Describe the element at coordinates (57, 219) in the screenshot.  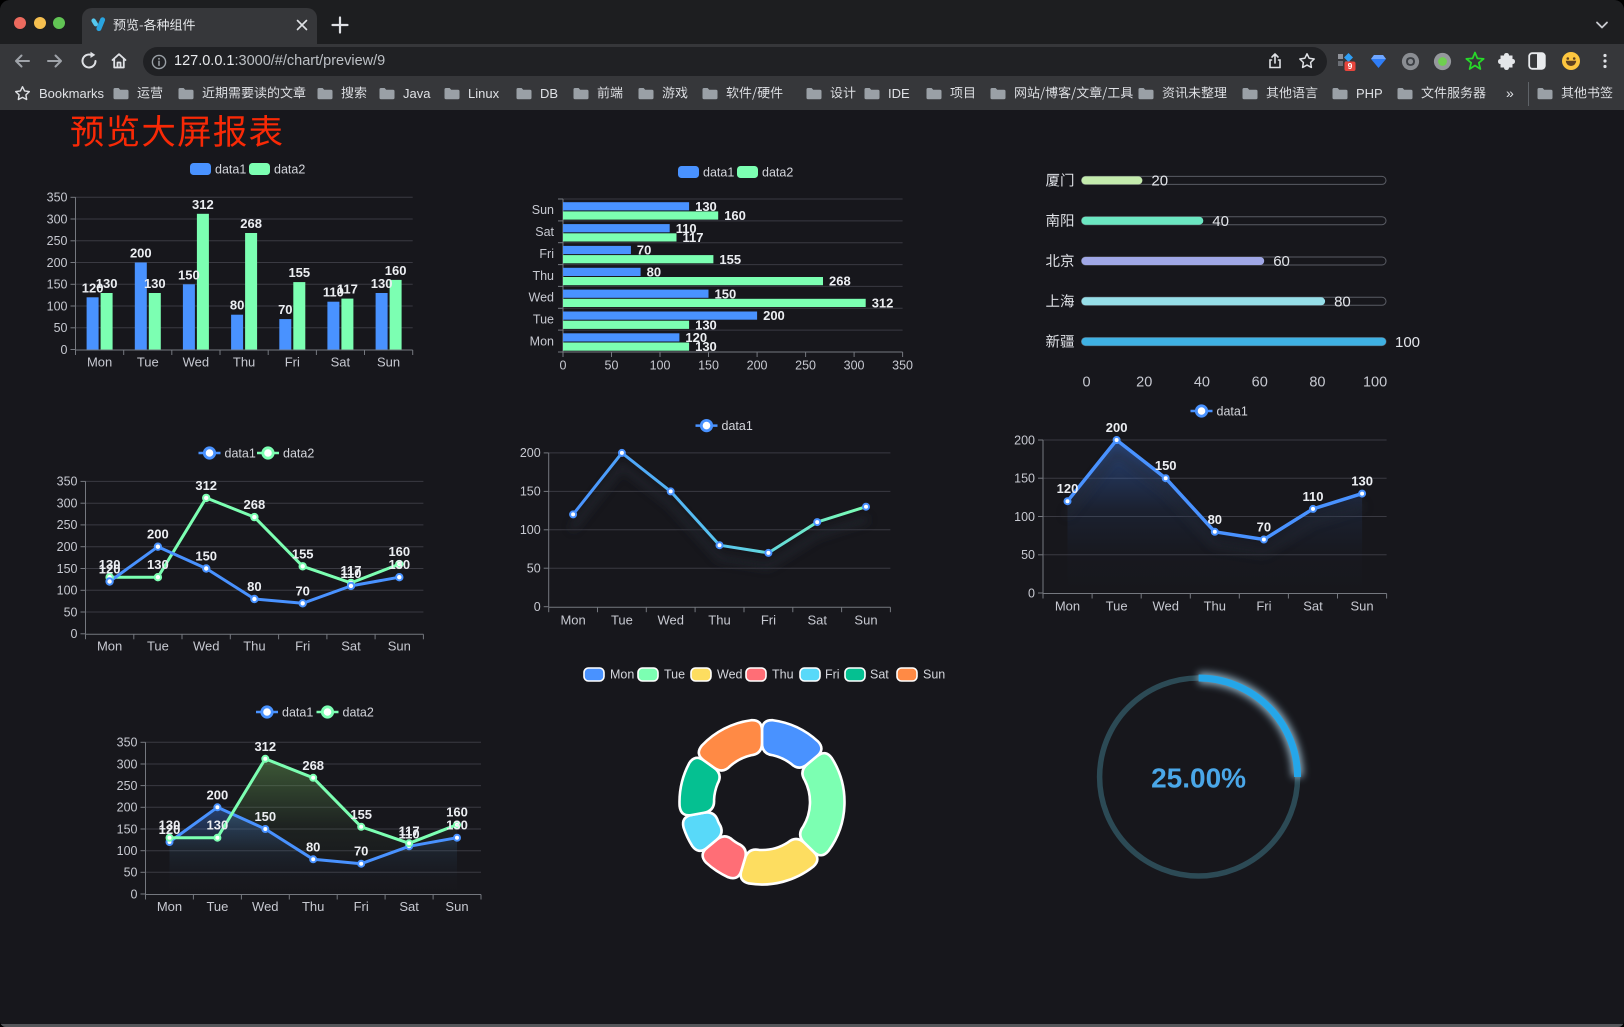
I see `svg-text: 300` at that location.